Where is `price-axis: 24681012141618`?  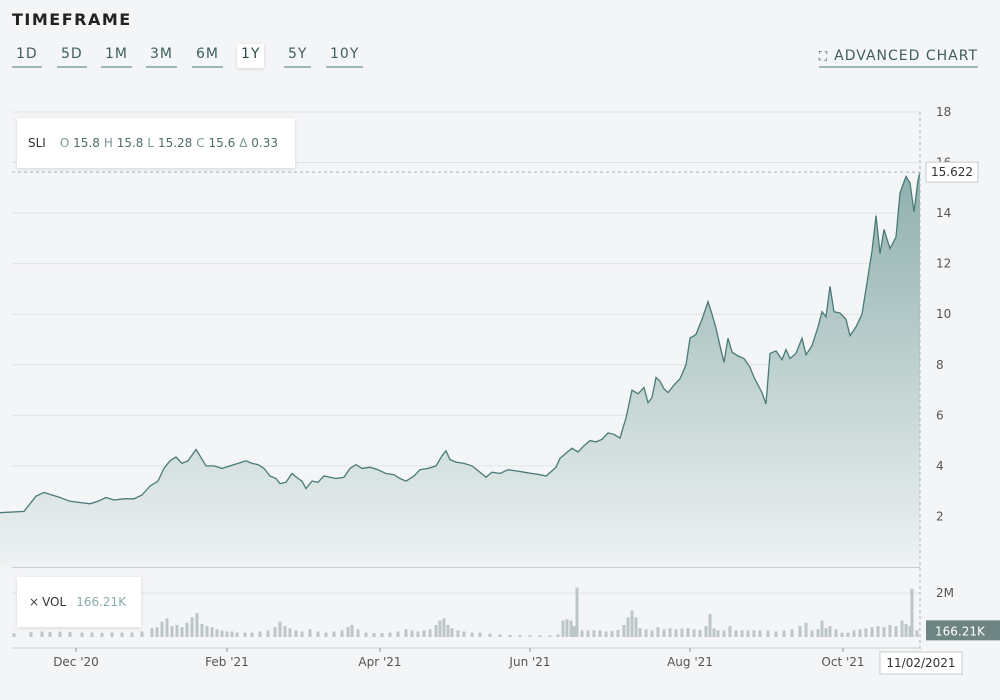 price-axis: 24681012141618 is located at coordinates (943, 314).